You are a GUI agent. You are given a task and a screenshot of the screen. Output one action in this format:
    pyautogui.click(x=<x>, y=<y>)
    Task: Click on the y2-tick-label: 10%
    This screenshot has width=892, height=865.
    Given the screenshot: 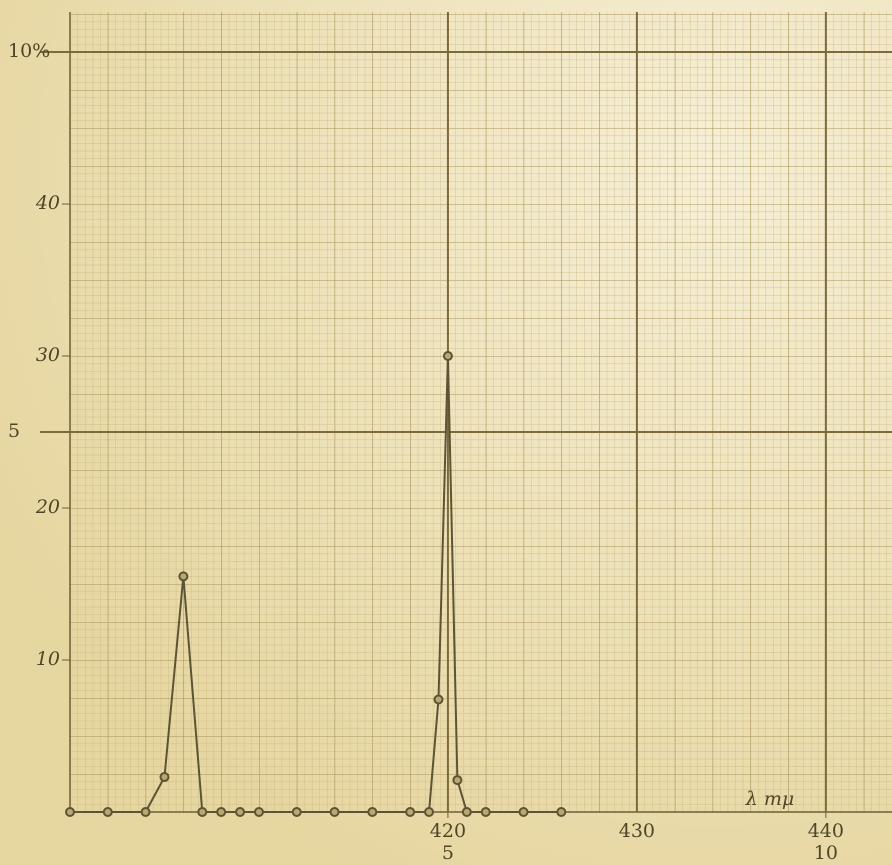 What is the action you would take?
    pyautogui.click(x=29, y=51)
    